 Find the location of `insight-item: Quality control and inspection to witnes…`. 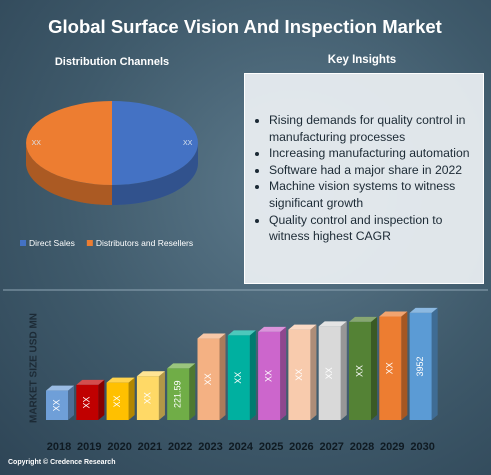

insight-item: Quality control and inspection to witnes… is located at coordinates (373, 228).